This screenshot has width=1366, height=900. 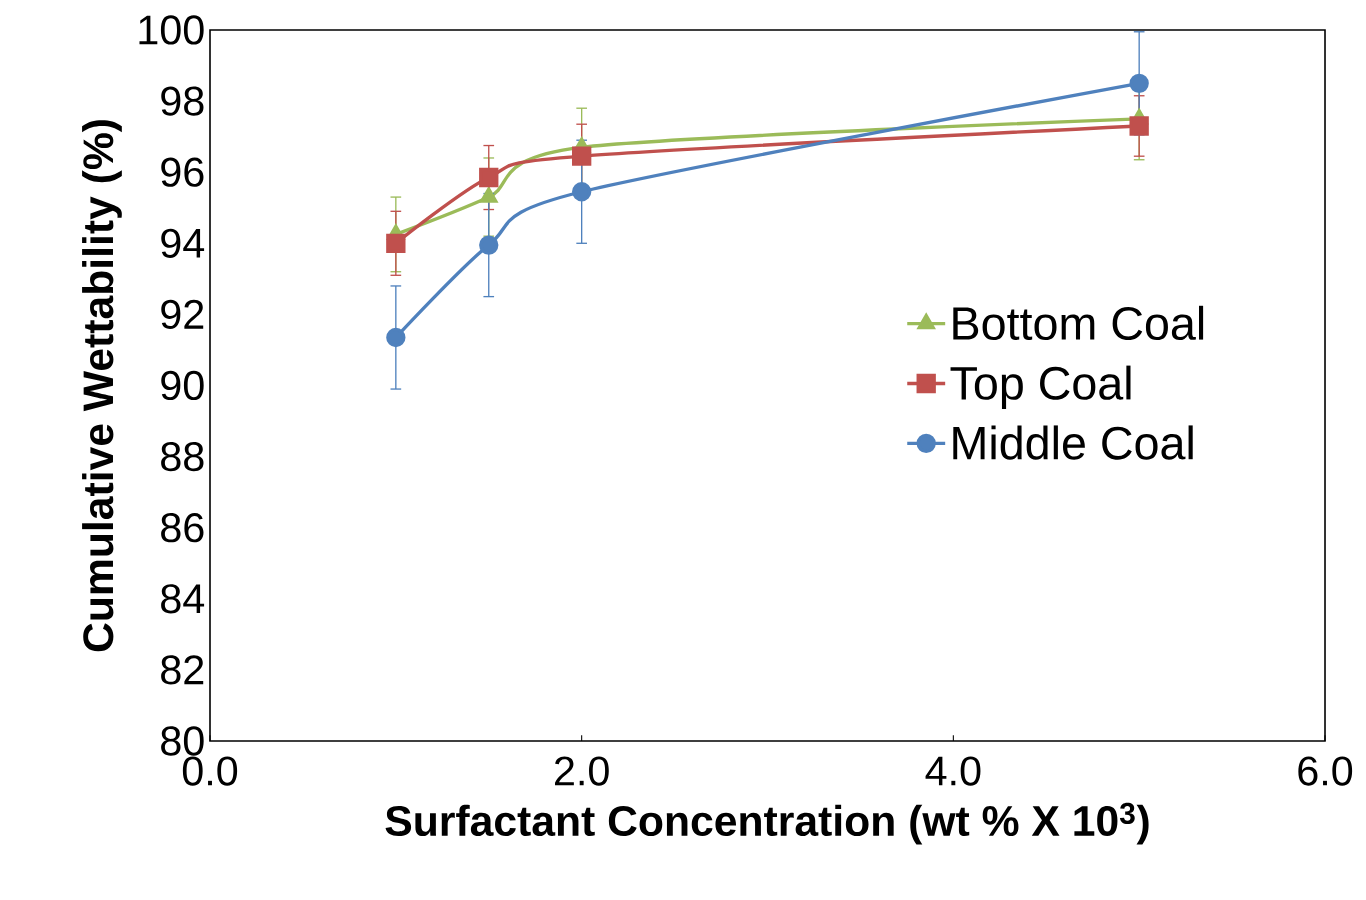 I want to click on y-tick-label: 92, so click(x=182, y=314).